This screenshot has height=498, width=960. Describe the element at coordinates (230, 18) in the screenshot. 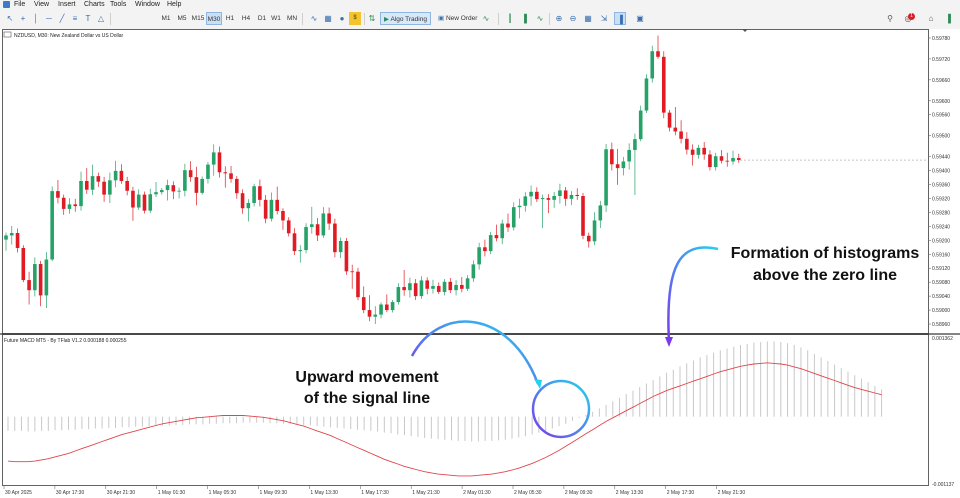

I see `timeframe-h1: H1` at that location.